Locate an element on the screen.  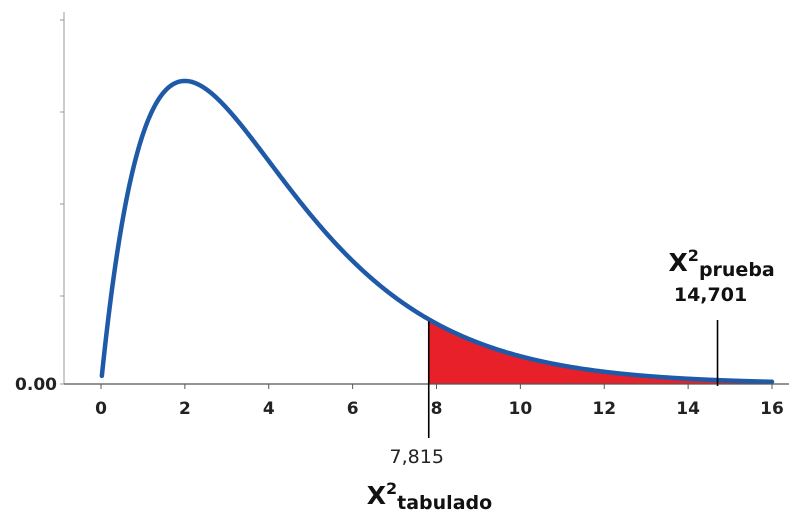
critical-value-label: 7,815 is located at coordinates (417, 457).